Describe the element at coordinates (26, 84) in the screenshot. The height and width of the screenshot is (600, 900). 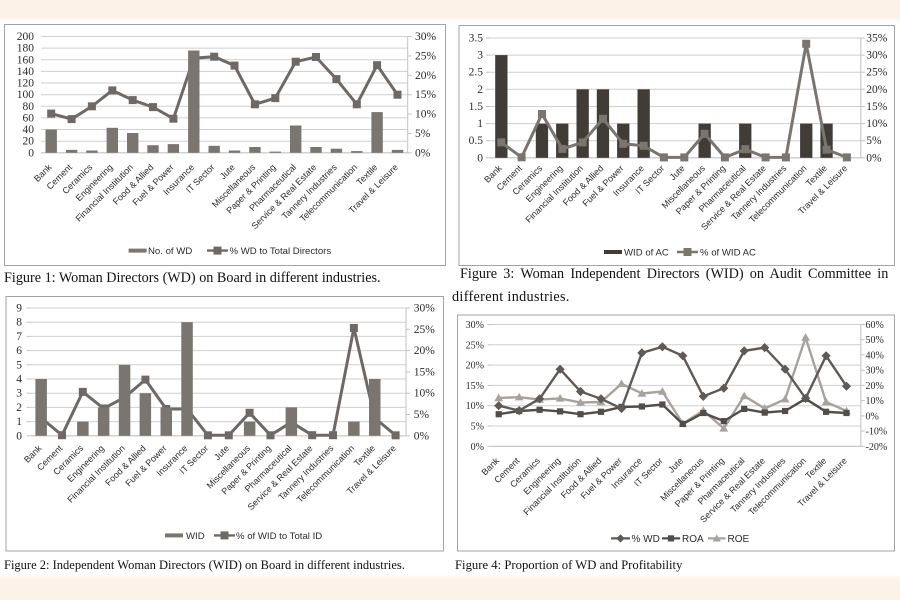
I see `svg-text: 120` at that location.